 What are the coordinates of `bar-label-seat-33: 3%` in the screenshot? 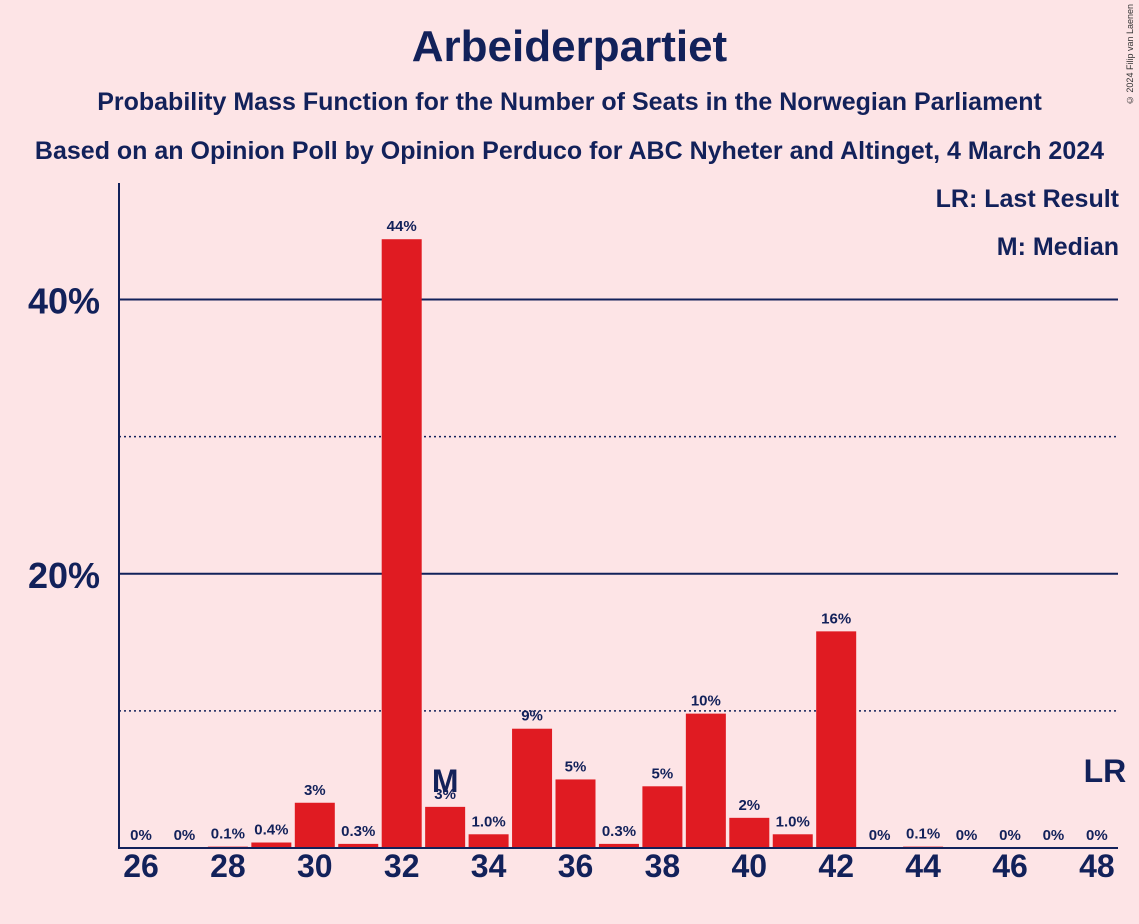 It's located at (445, 794).